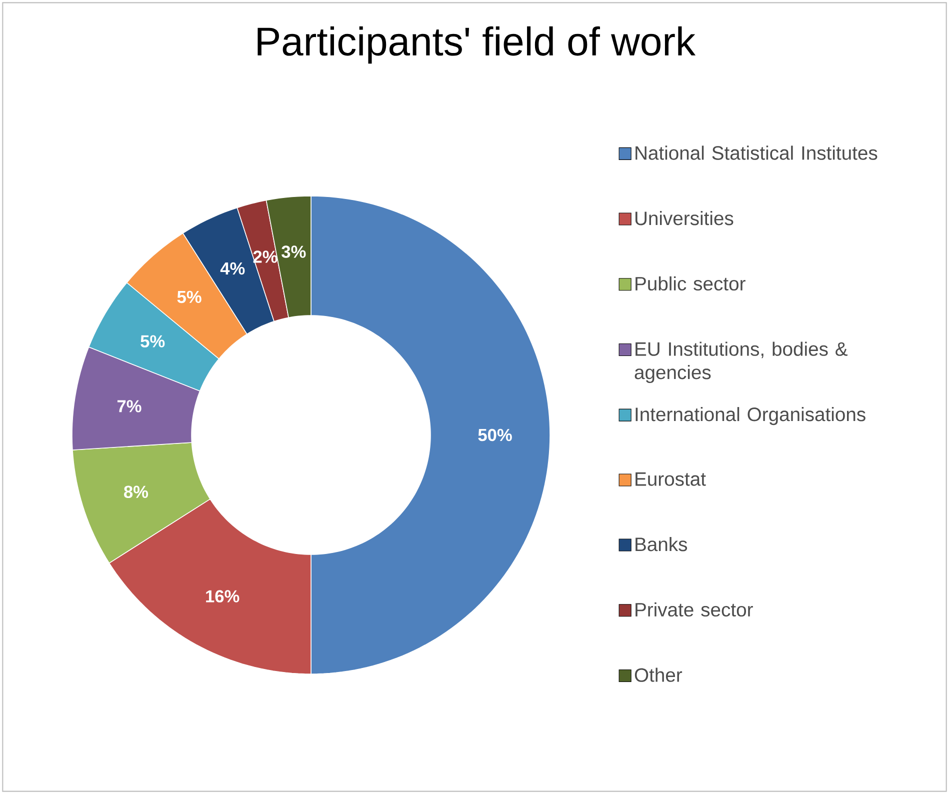  I want to click on data-label: 16%, so click(223, 596).